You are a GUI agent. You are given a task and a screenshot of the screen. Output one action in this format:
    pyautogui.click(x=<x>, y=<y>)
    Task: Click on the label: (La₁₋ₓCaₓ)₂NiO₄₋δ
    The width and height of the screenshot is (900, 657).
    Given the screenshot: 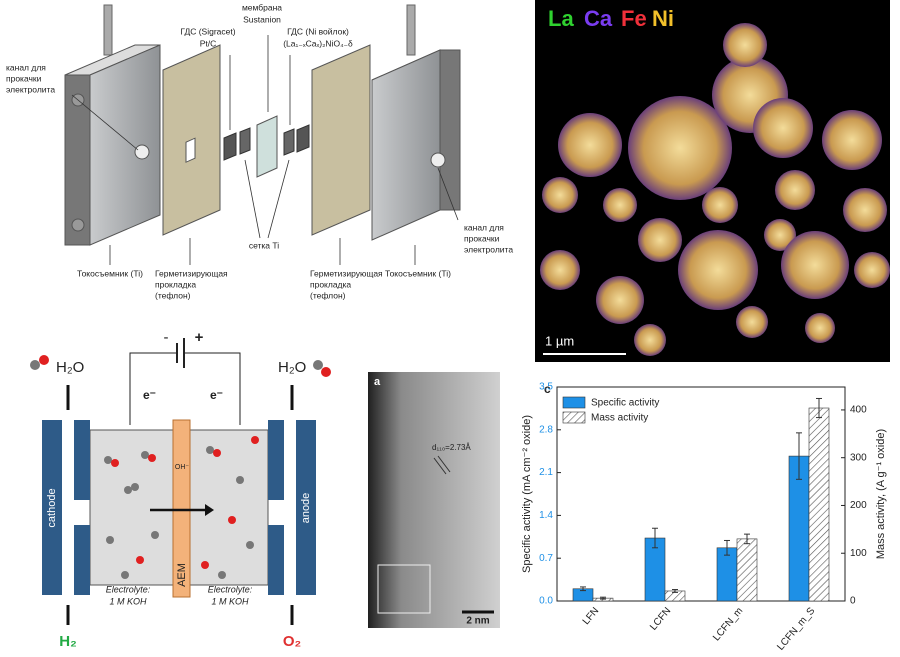 What is the action you would take?
    pyautogui.click(x=318, y=43)
    